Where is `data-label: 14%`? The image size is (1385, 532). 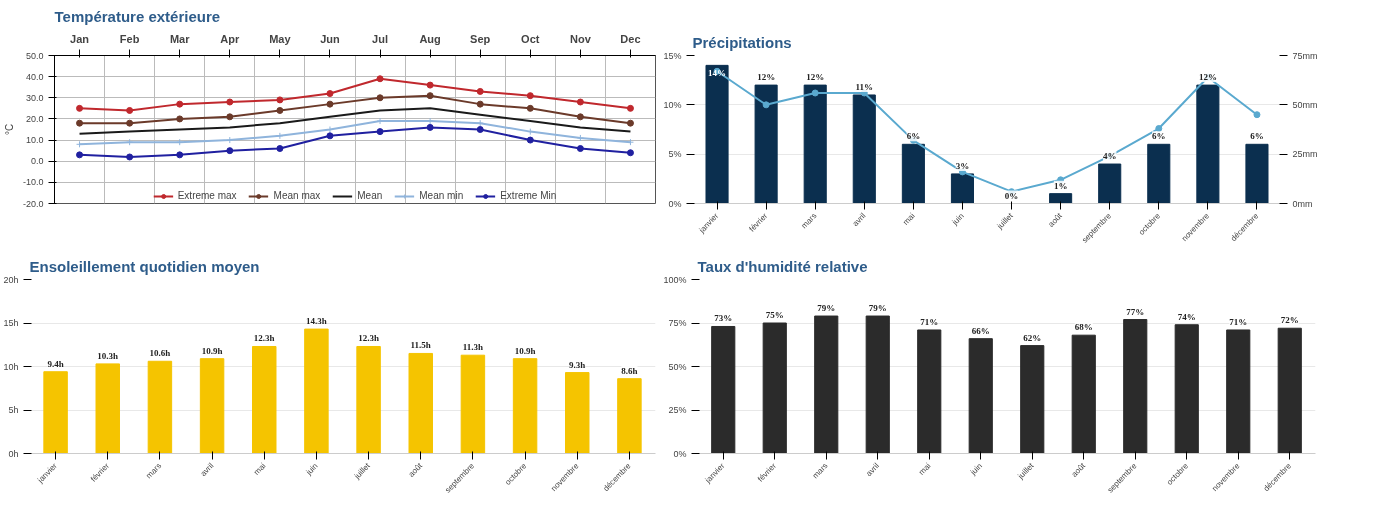
data-label: 14% is located at coordinates (717, 73).